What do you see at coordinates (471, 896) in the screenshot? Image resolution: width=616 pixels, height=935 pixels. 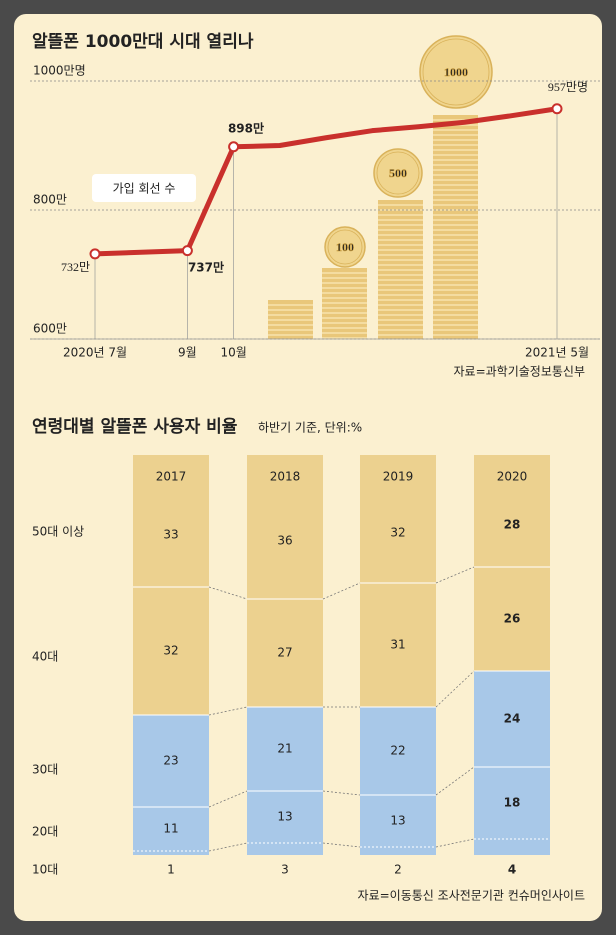 I see `source: 자료=이동통신 조사전문기관 컨슈머인사이트` at bounding box center [471, 896].